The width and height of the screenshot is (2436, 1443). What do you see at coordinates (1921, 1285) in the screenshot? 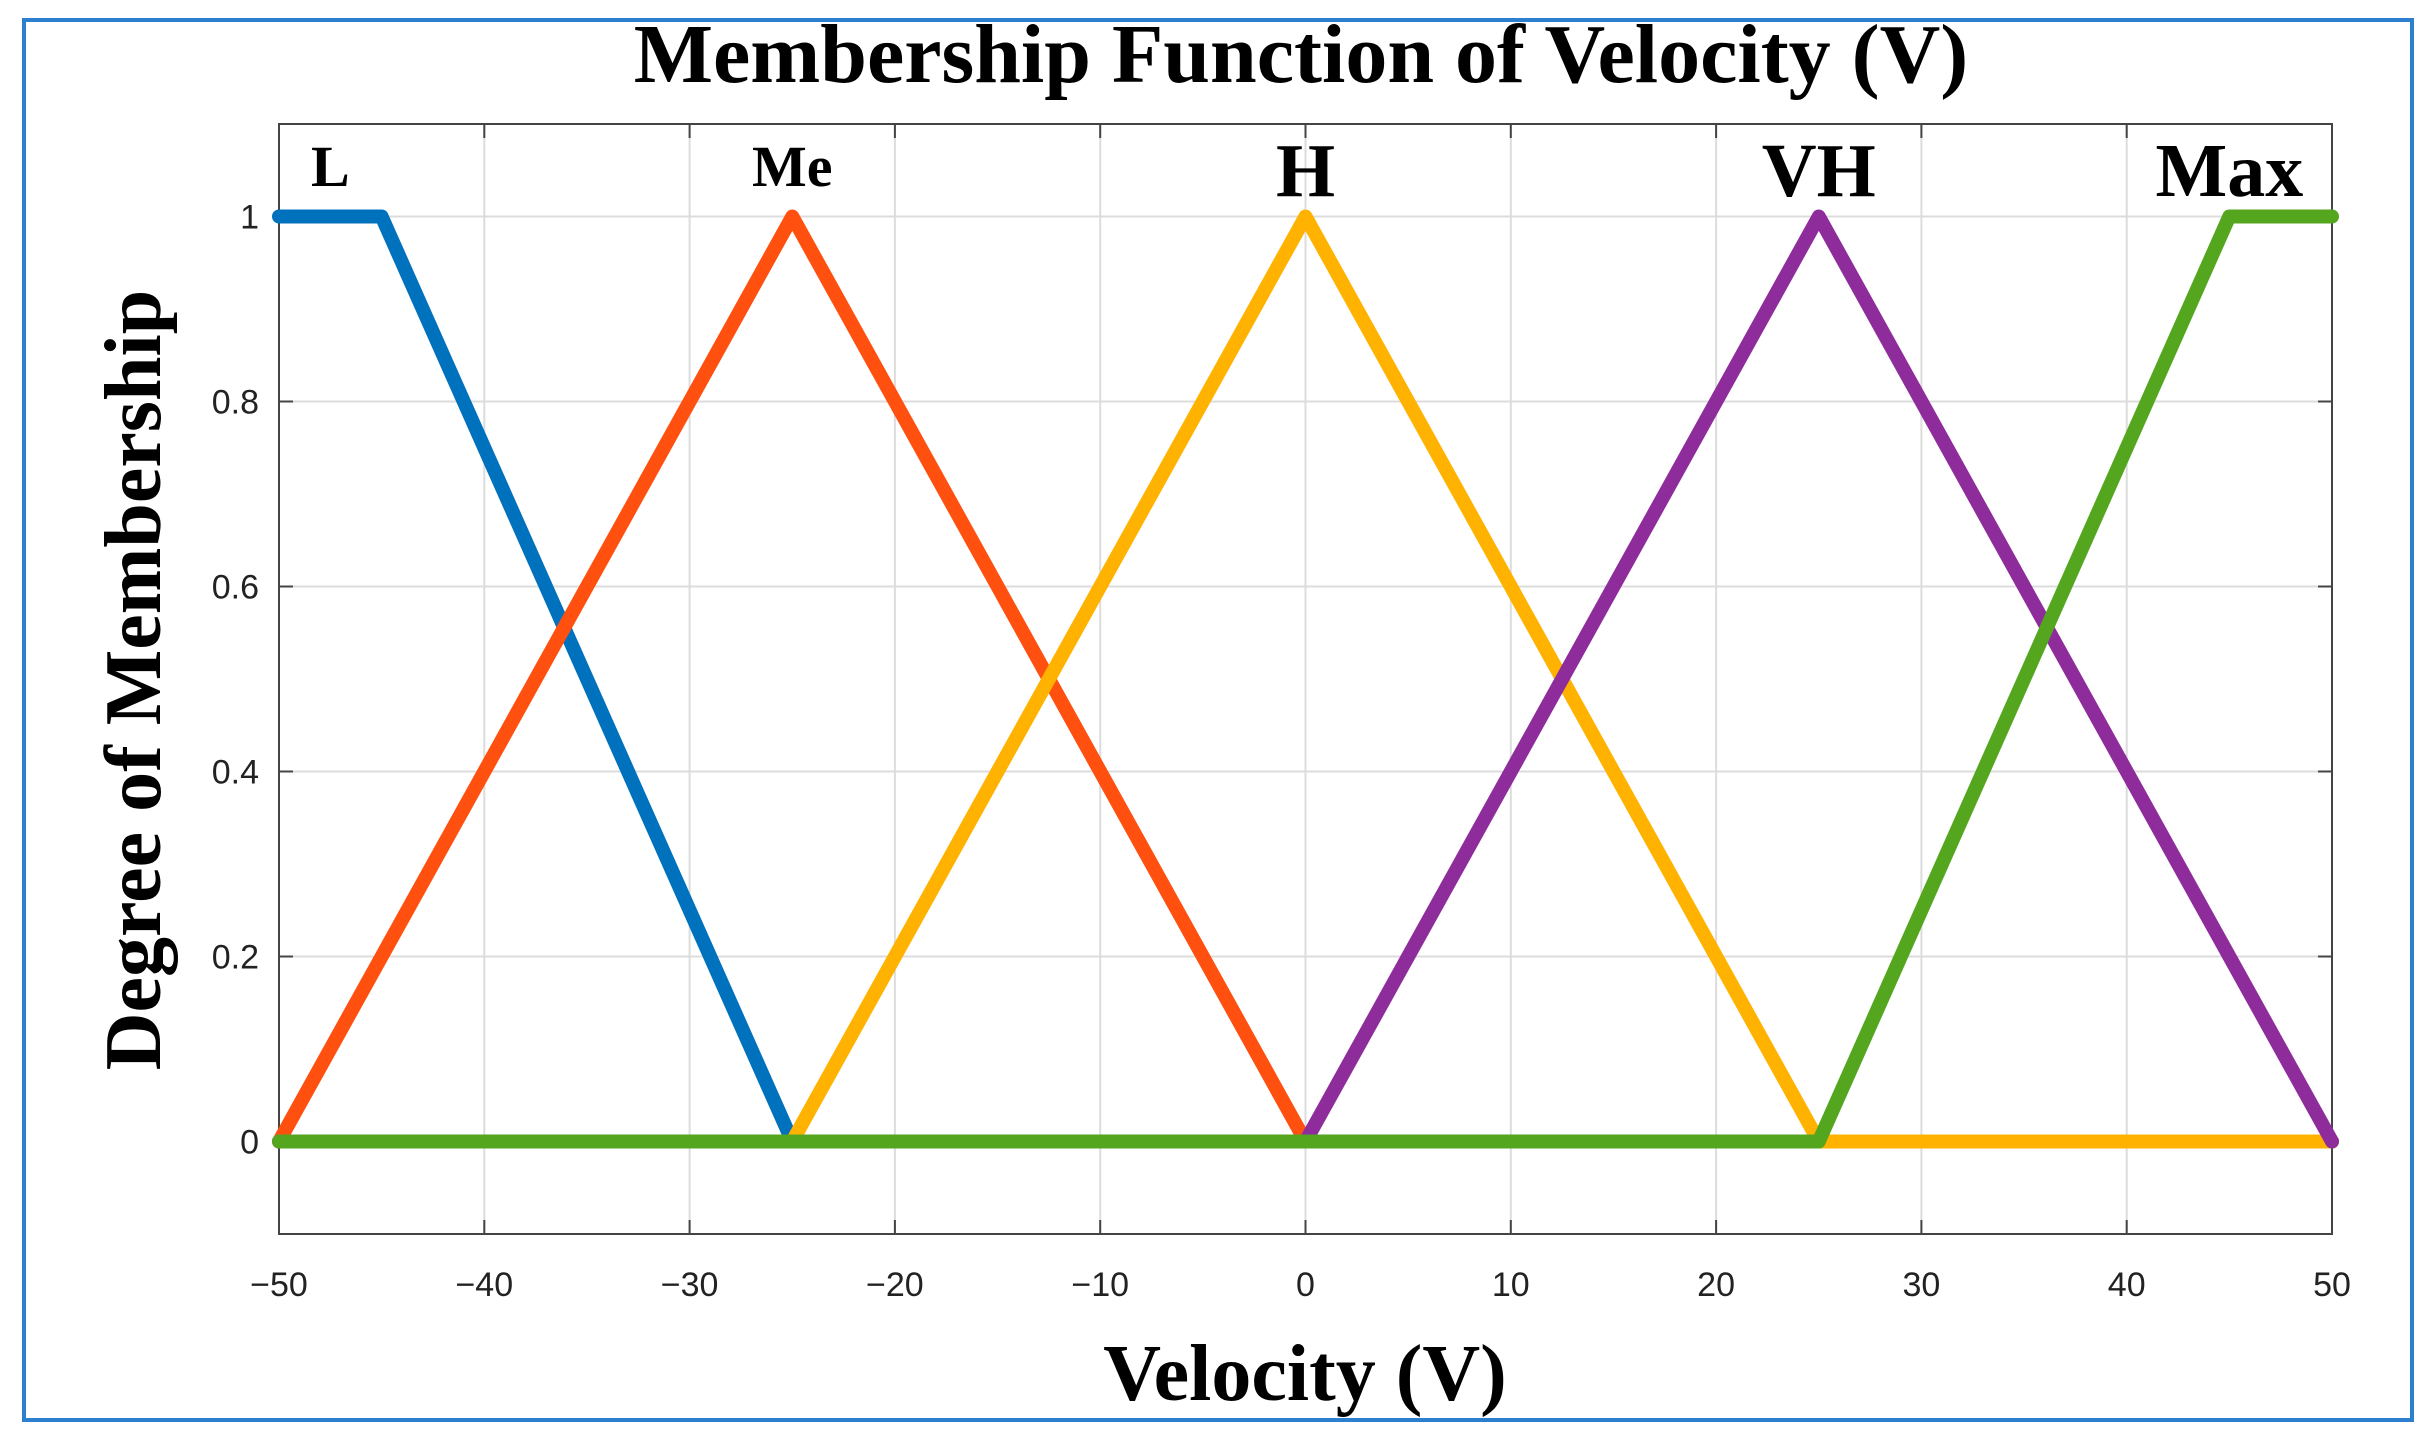
I see `x-tick-label: 30` at bounding box center [1921, 1285].